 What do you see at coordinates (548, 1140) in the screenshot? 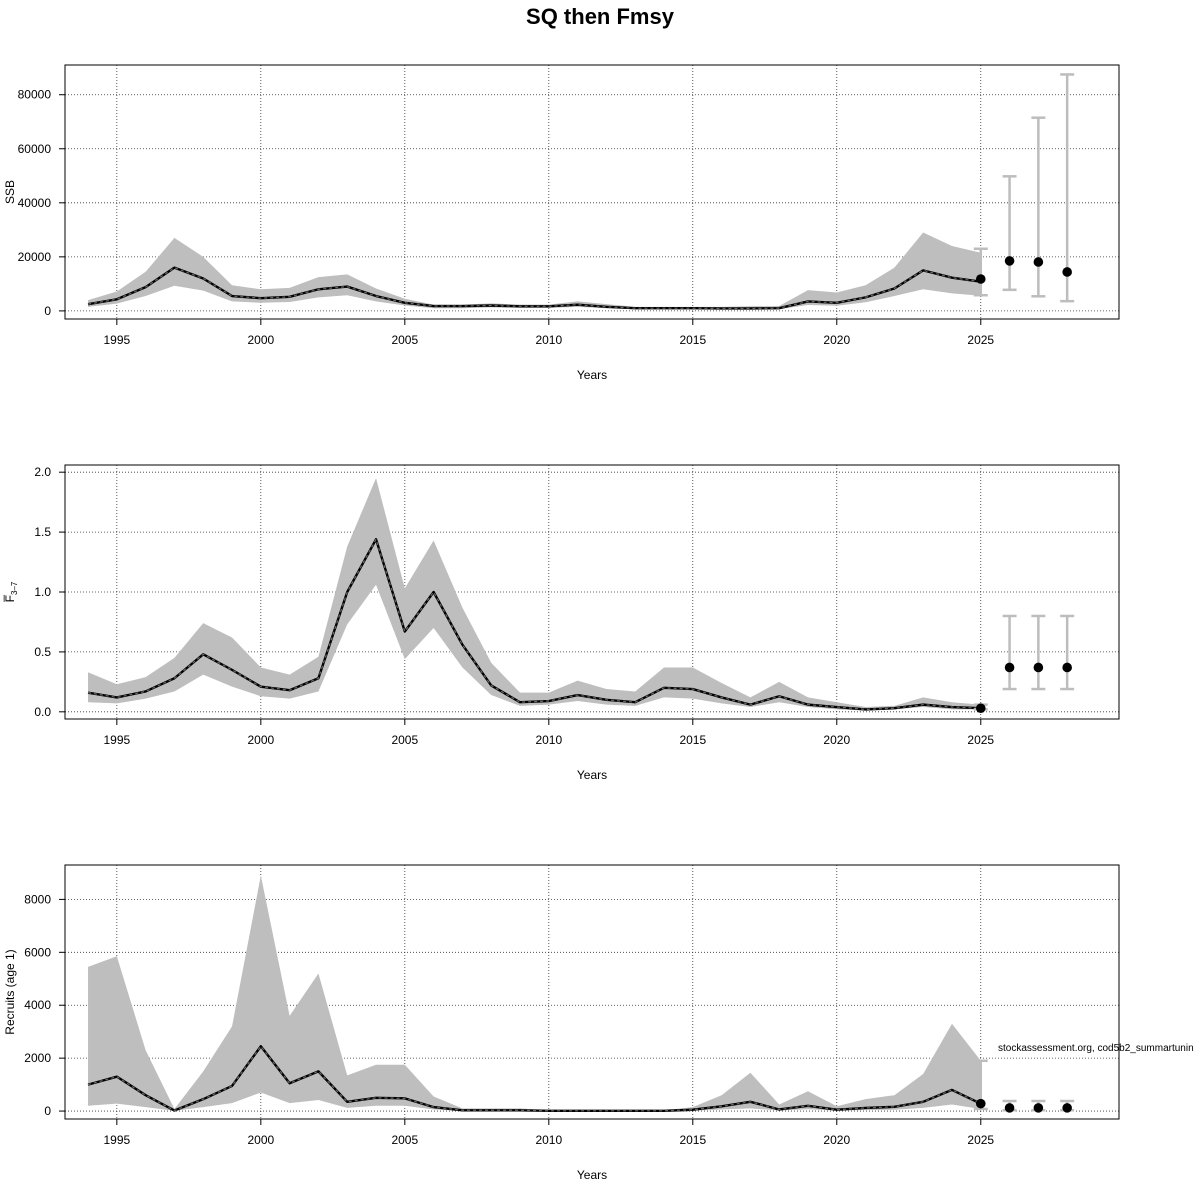
I see `recruits-x-tick-label: 2010` at bounding box center [548, 1140].